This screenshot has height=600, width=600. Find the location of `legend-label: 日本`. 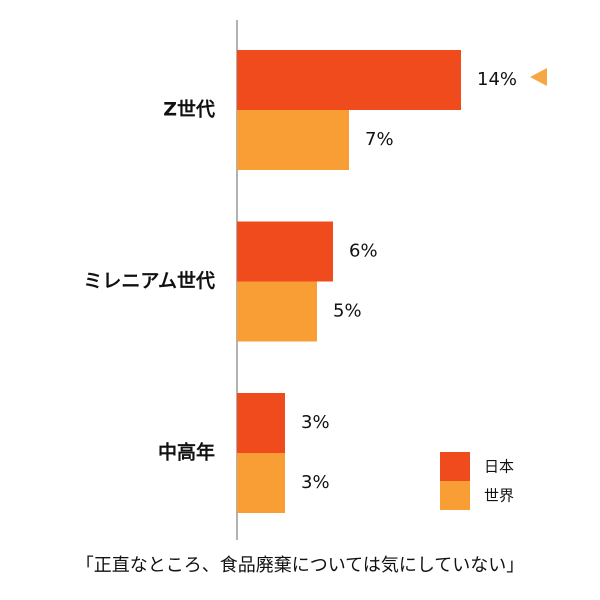

legend-label: 日本 is located at coordinates (499, 467).